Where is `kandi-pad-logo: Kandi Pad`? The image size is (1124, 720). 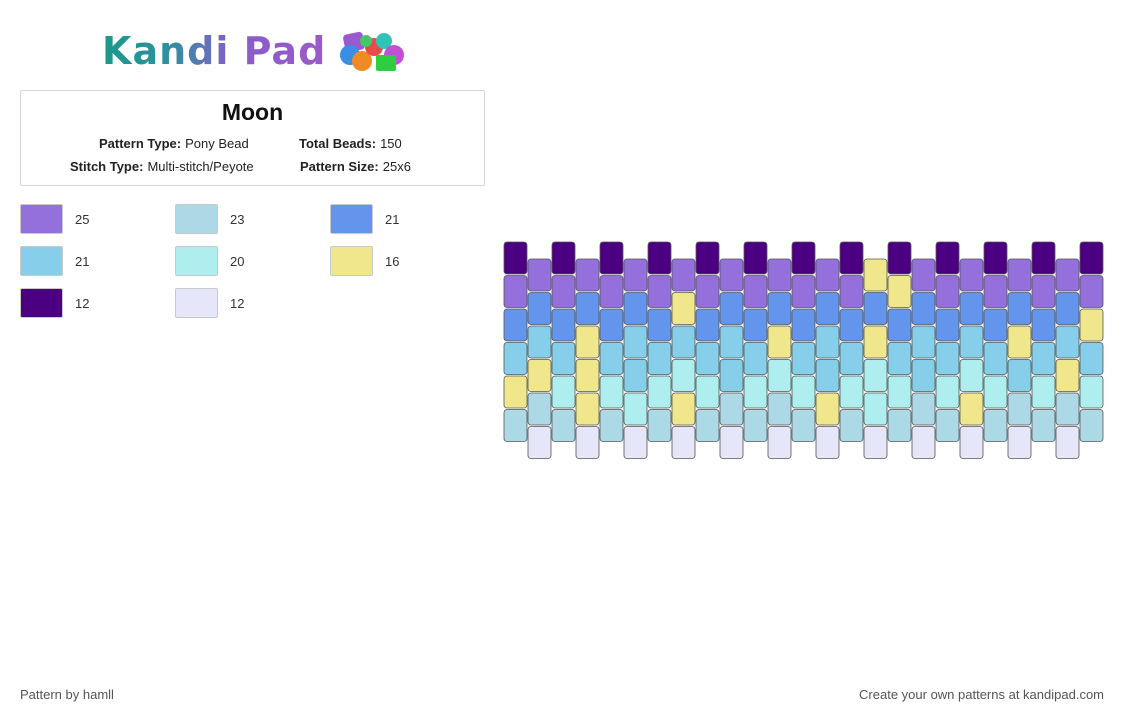 kandi-pad-logo: Kandi Pad is located at coordinates (257, 51).